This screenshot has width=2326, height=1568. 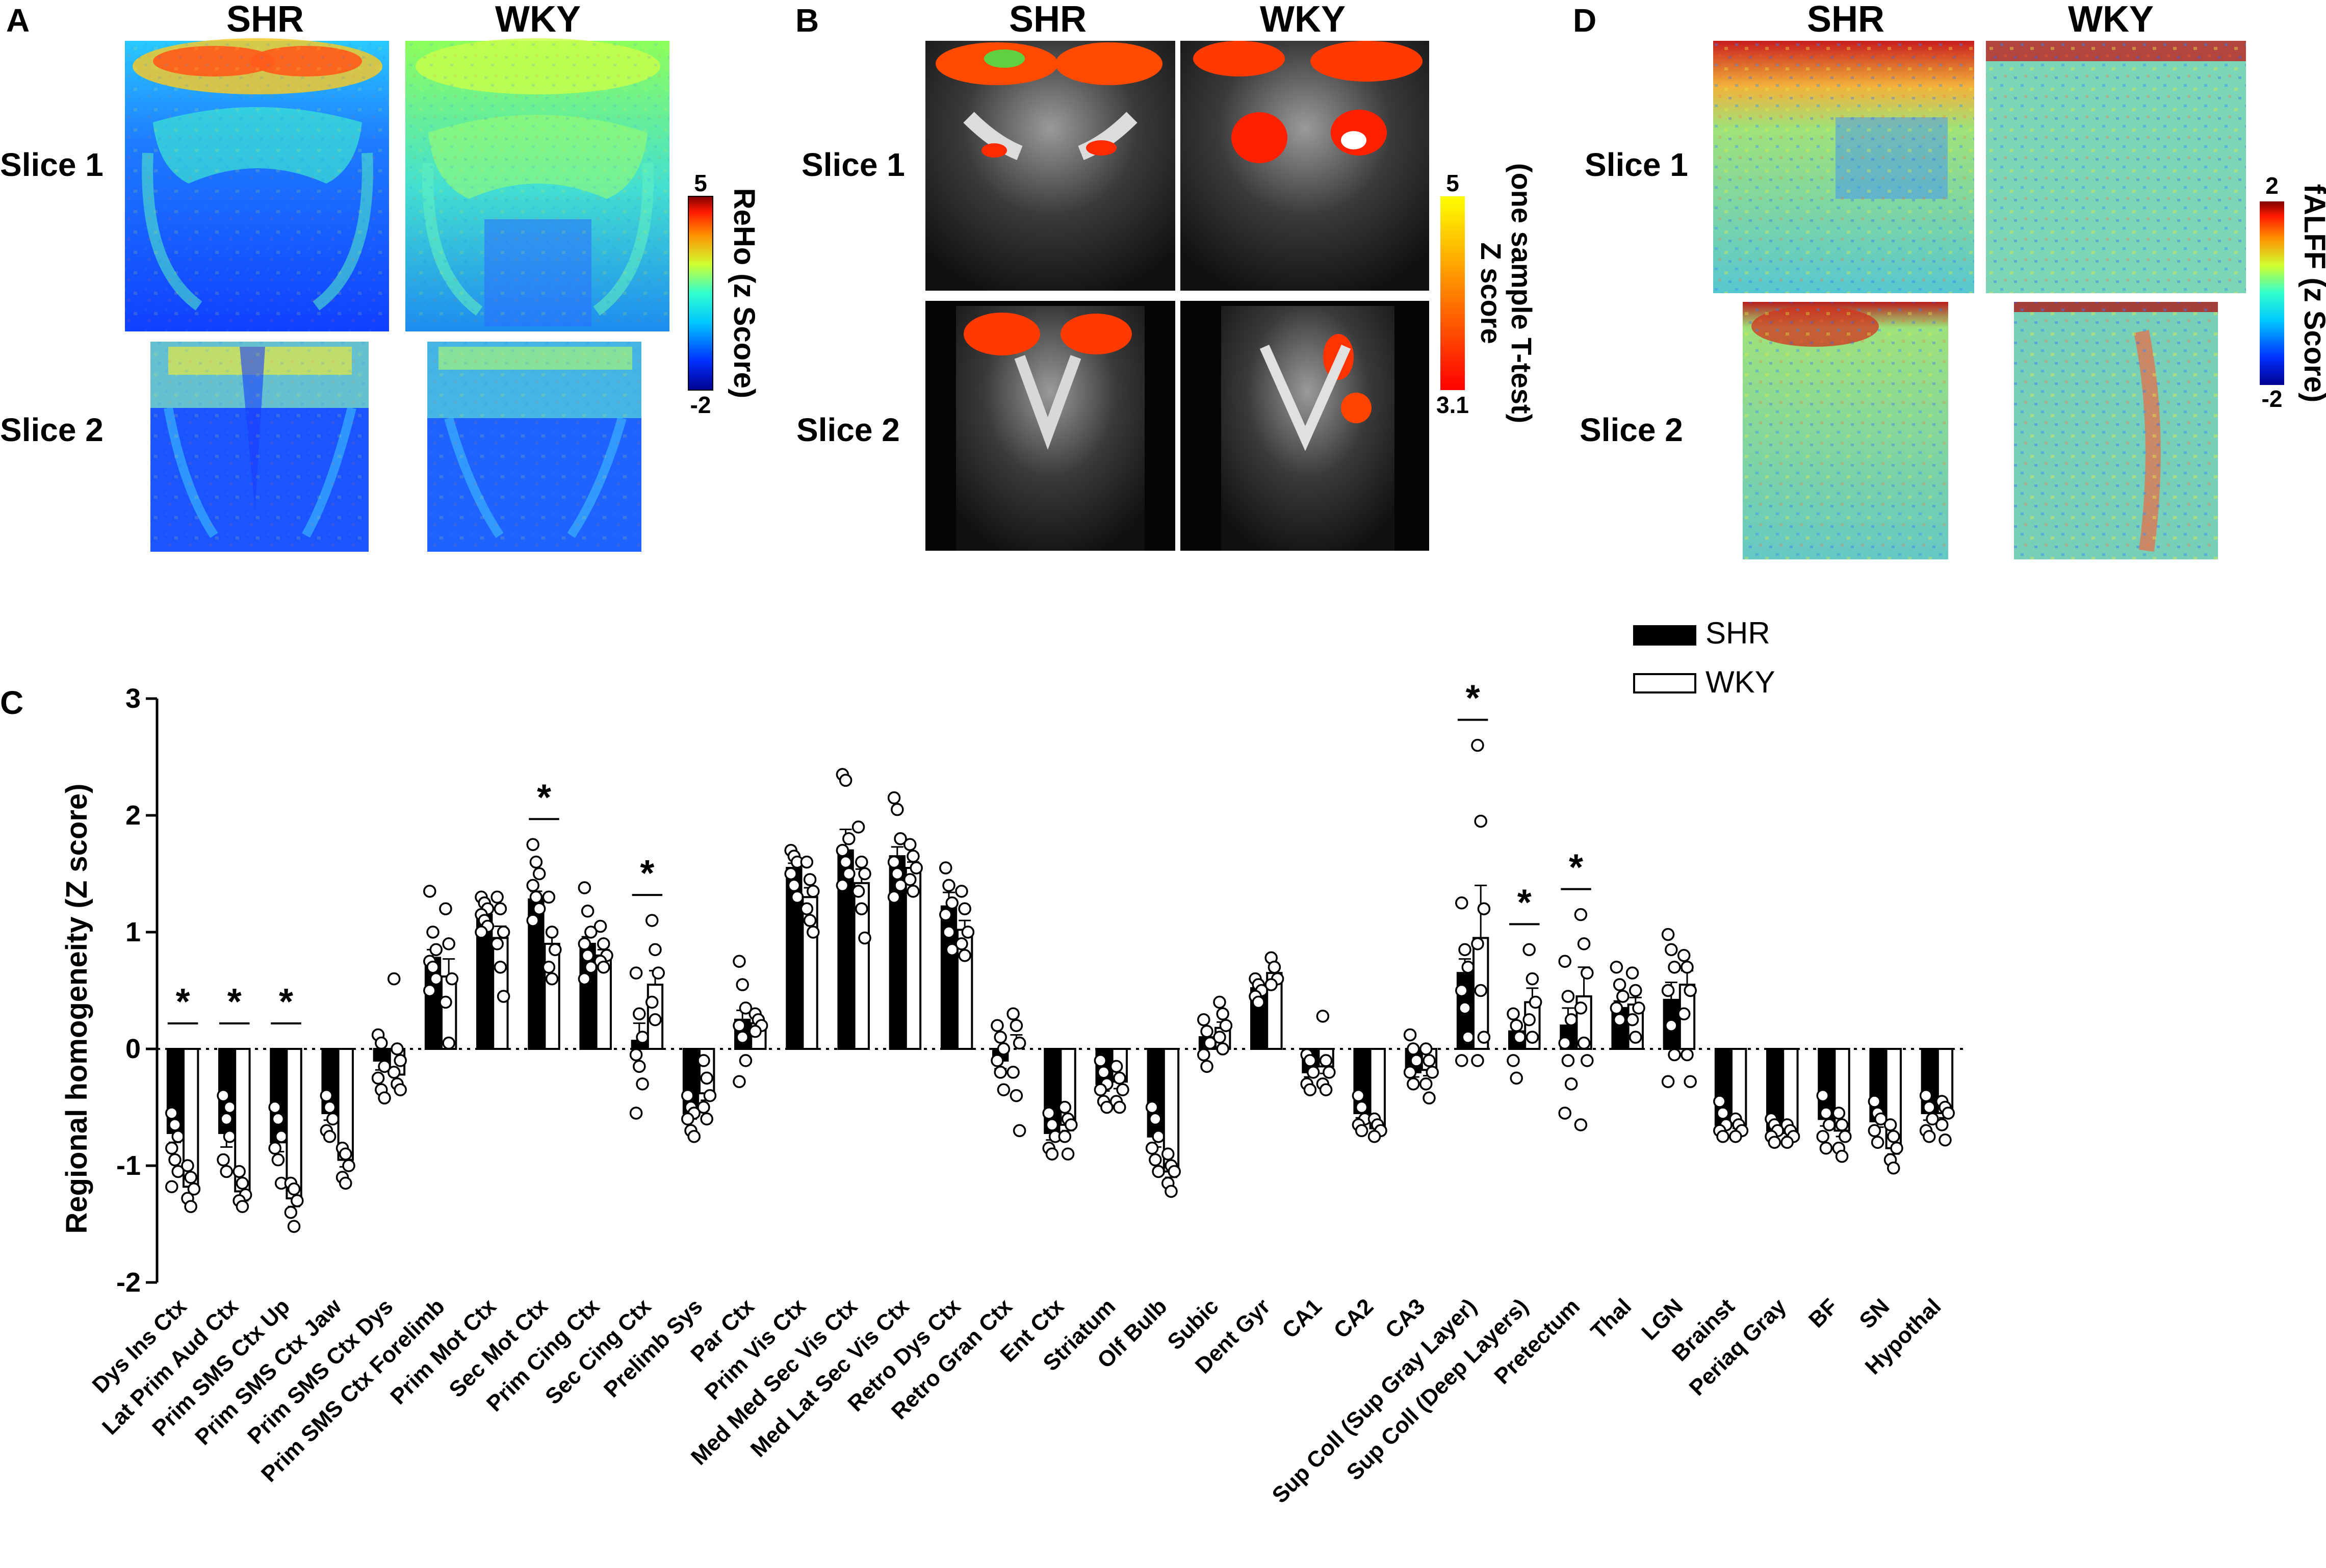 I want to click on falff-colorbar-max: 2, so click(x=2272, y=185).